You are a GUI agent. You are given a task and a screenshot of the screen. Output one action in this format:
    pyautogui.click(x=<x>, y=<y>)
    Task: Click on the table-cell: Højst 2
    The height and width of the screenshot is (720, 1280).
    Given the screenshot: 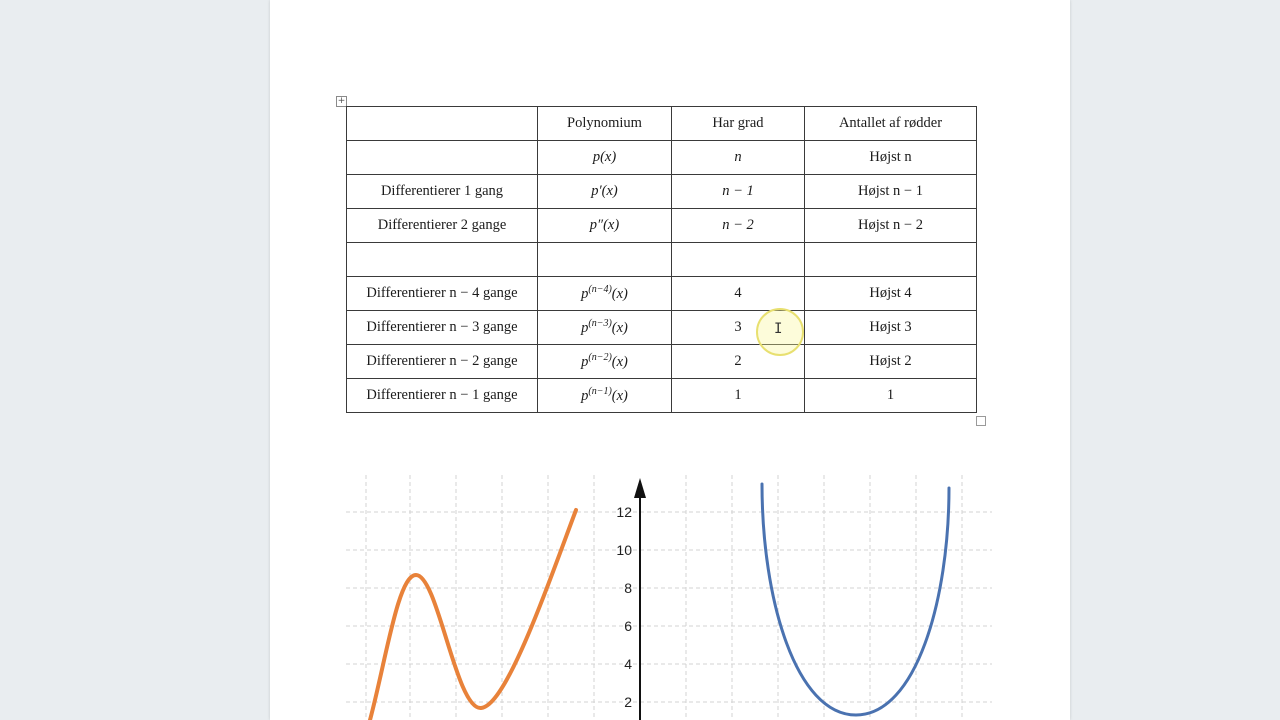 What is the action you would take?
    pyautogui.click(x=890, y=361)
    